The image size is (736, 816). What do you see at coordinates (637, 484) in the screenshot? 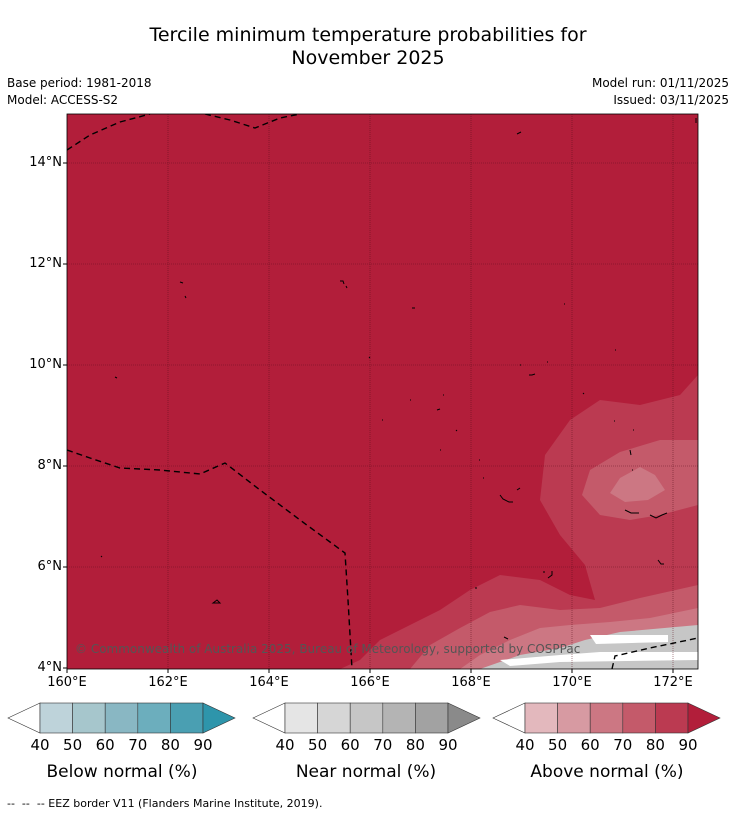
I see `above-normal-60-region-east` at bounding box center [637, 484].